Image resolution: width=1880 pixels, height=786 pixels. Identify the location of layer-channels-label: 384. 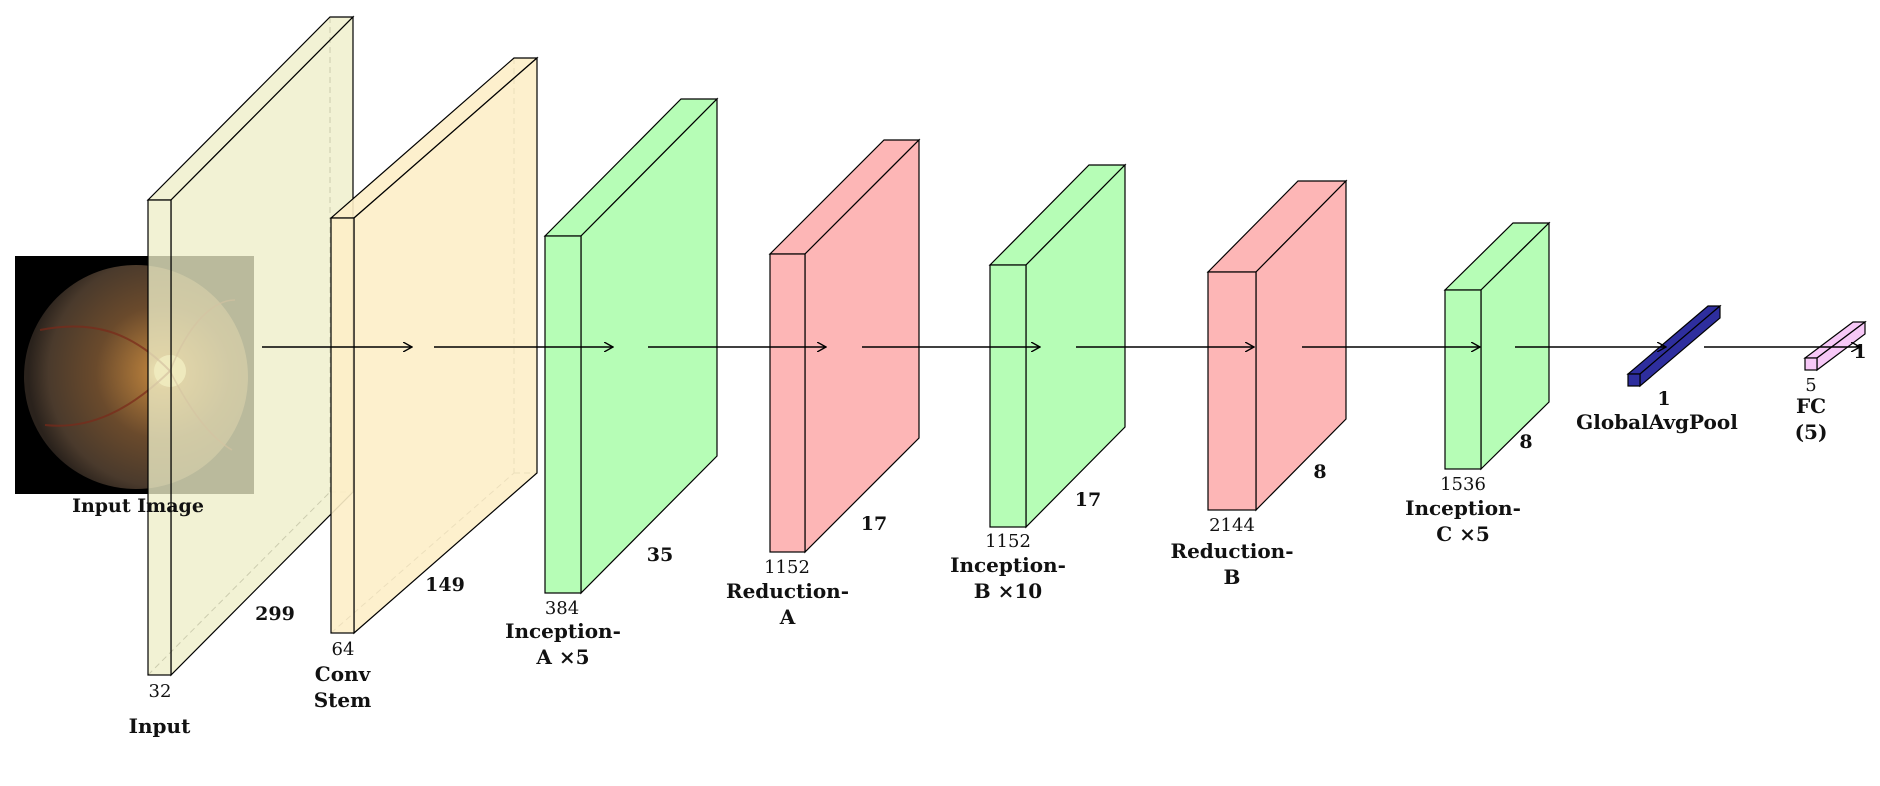
(562, 608).